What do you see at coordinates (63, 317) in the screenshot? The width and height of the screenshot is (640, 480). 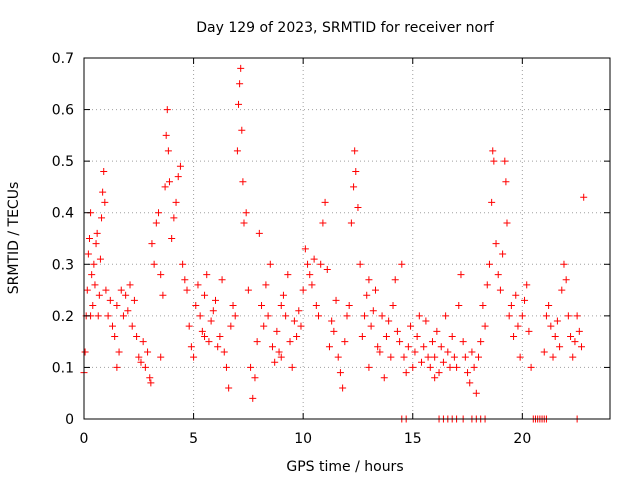 I see `y-tick-label: 0.2` at bounding box center [63, 317].